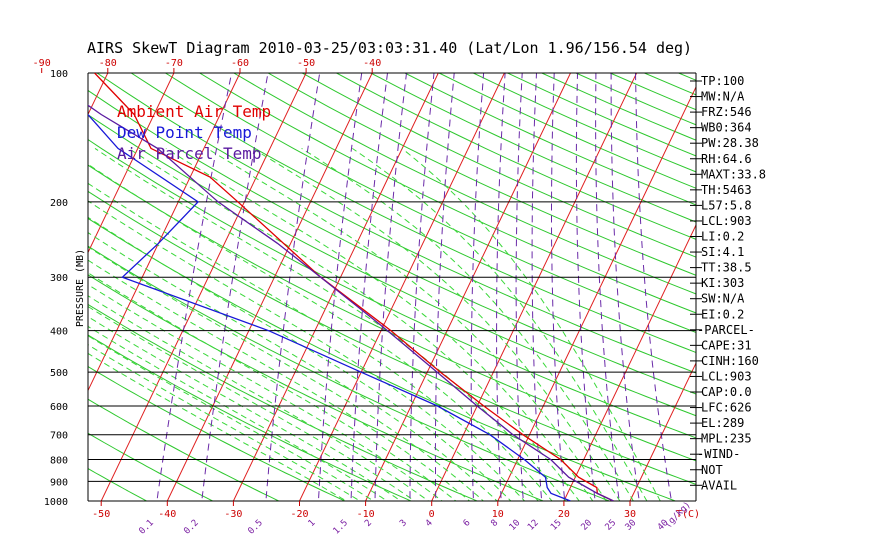  I want to click on pressure-tick-label: 300, so click(59, 278).